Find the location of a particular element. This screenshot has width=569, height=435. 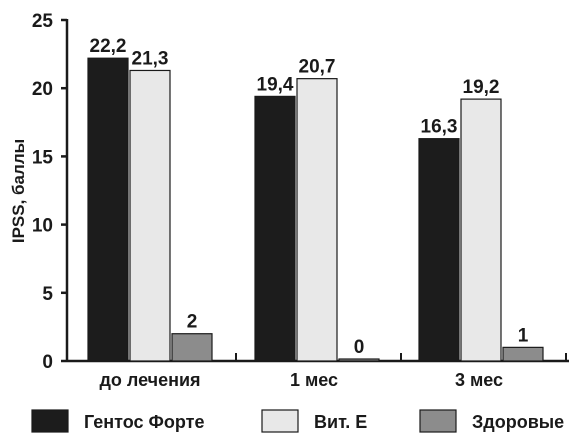

y-tick-label: 10 is located at coordinates (42, 226).